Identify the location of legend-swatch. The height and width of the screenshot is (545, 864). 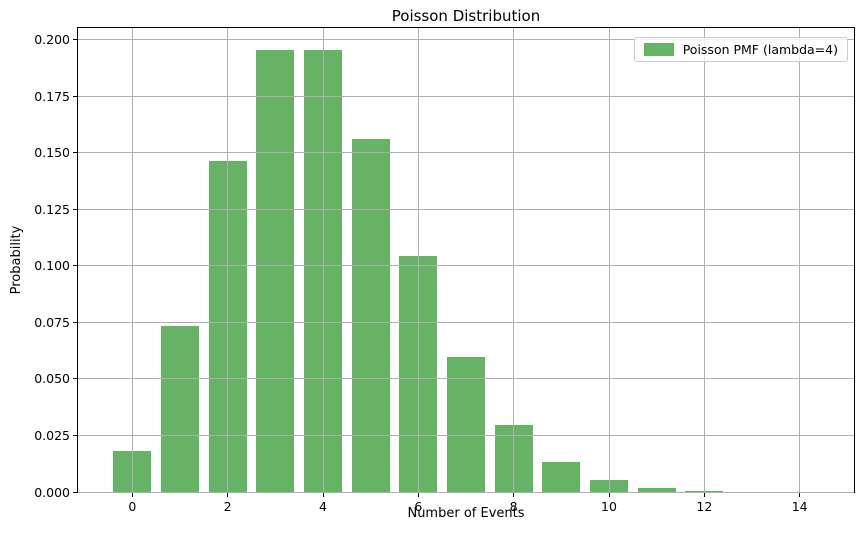
(658, 49).